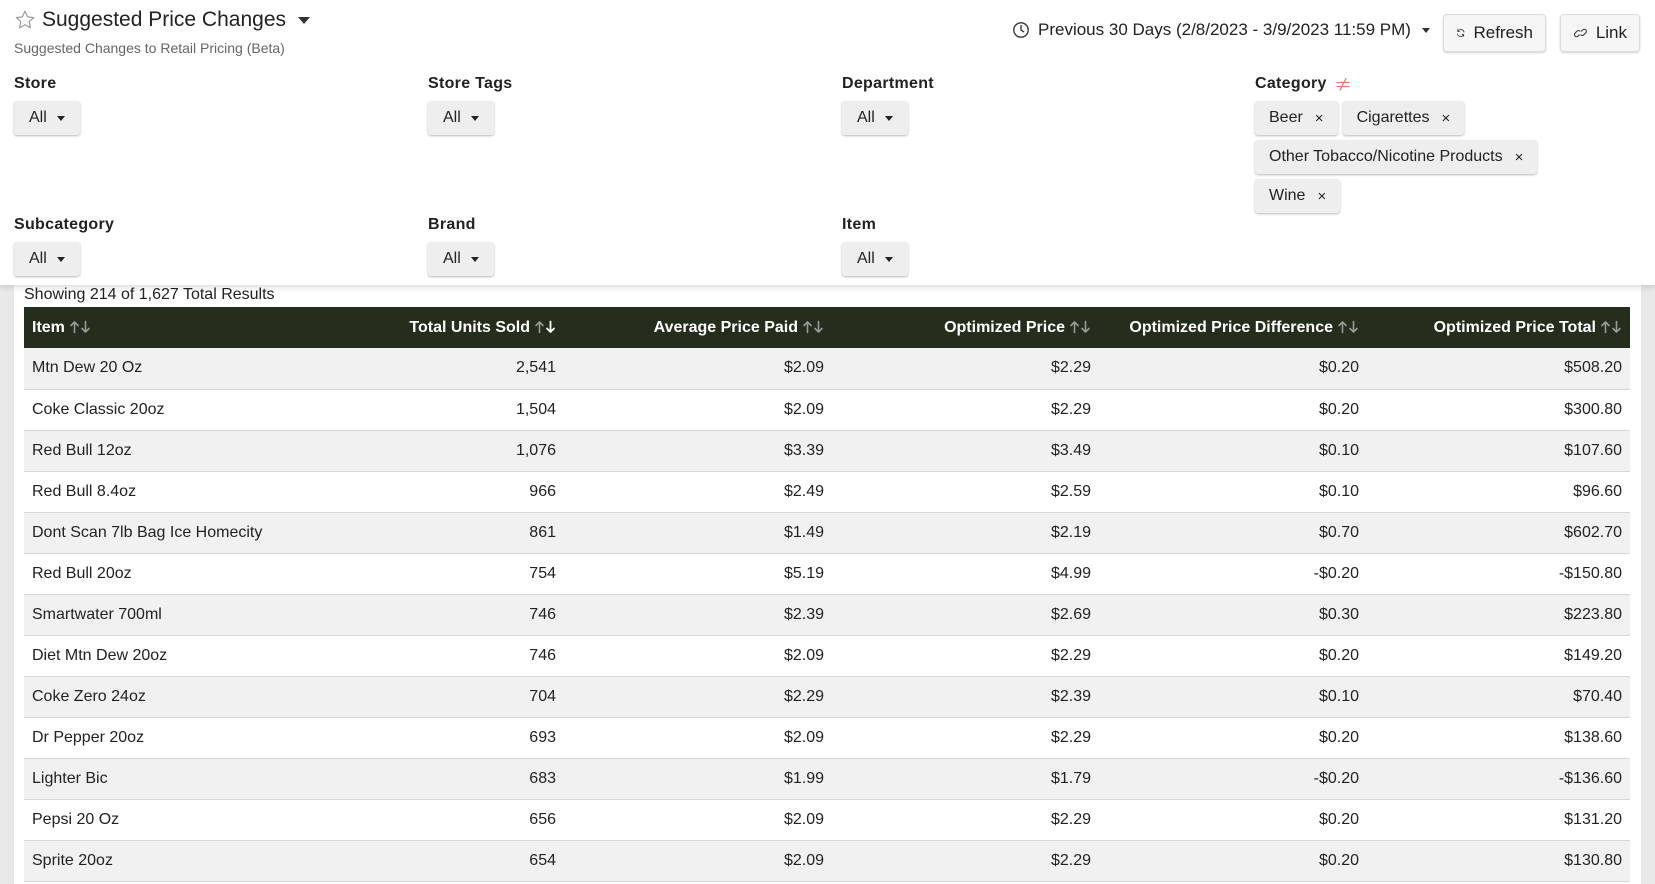  What do you see at coordinates (542, 614) in the screenshot?
I see `cell-total-units-sold: 746` at bounding box center [542, 614].